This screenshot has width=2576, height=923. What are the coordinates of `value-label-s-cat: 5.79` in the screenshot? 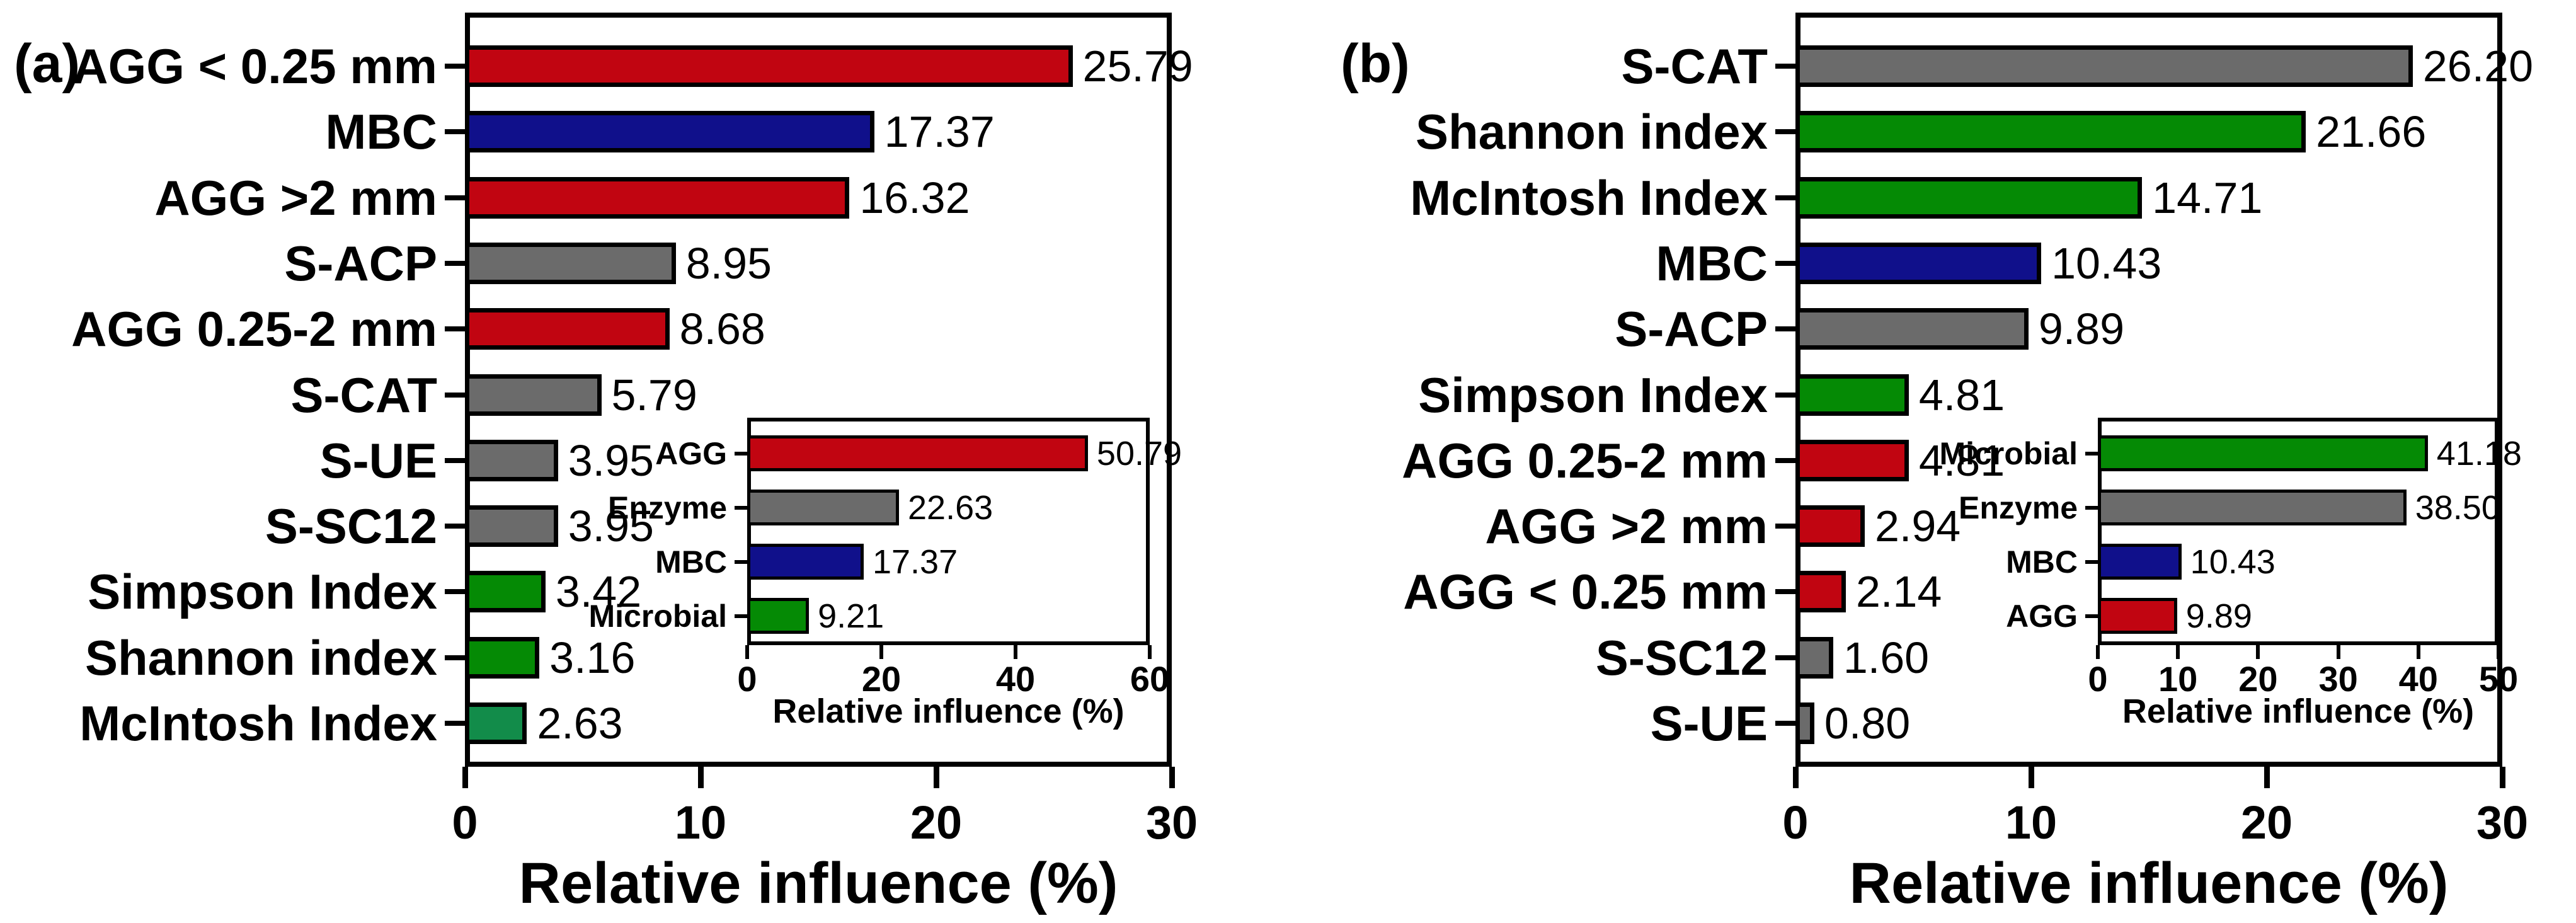 It's located at (654, 395).